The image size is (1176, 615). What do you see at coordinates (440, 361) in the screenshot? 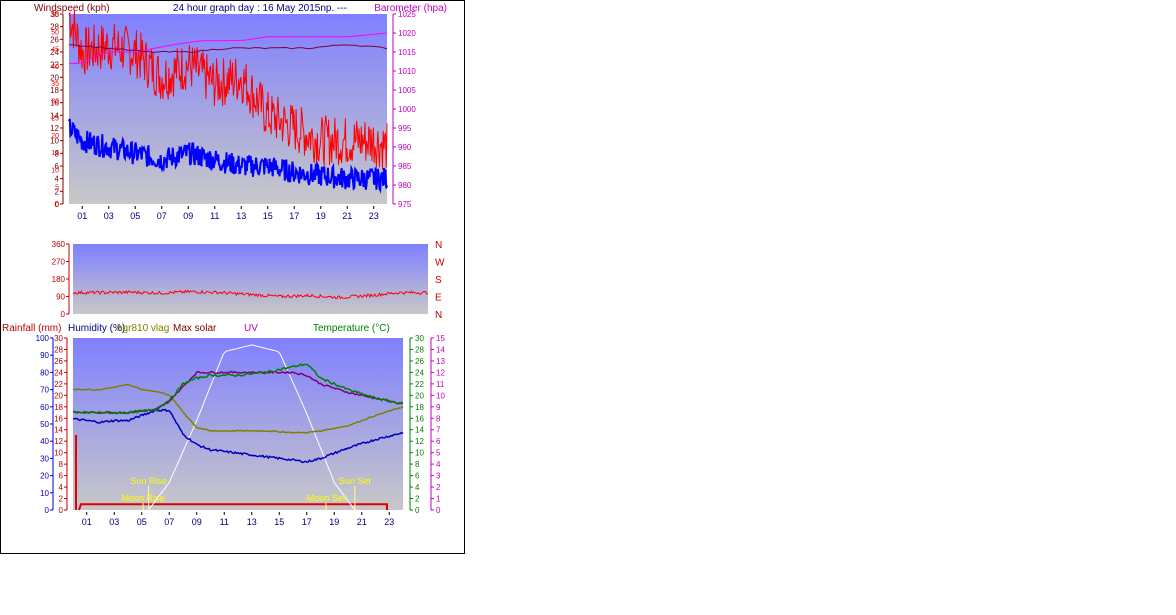
I see `uv-axis-tick-label: 13` at bounding box center [440, 361].